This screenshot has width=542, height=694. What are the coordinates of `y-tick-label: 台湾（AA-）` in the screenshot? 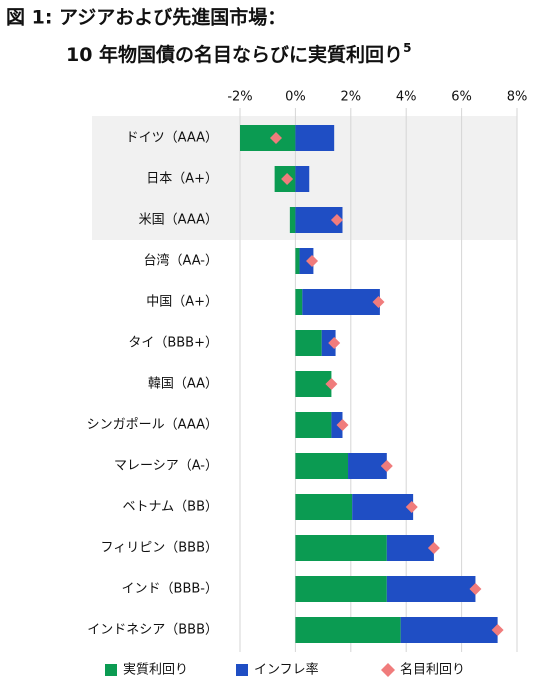 It's located at (180, 261).